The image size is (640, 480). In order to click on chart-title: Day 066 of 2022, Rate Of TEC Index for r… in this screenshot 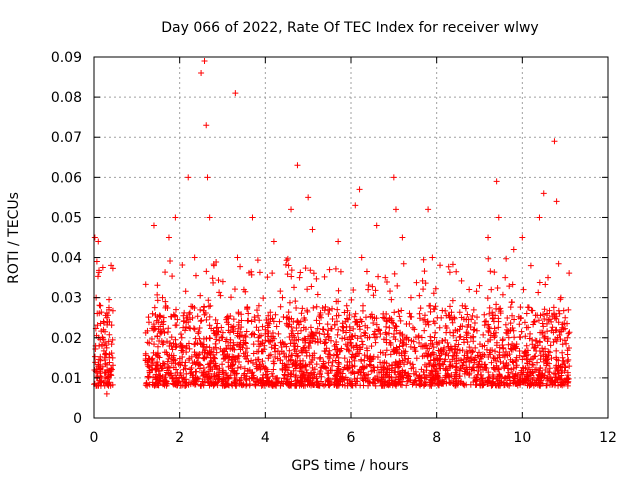, I will do `click(349, 28)`.